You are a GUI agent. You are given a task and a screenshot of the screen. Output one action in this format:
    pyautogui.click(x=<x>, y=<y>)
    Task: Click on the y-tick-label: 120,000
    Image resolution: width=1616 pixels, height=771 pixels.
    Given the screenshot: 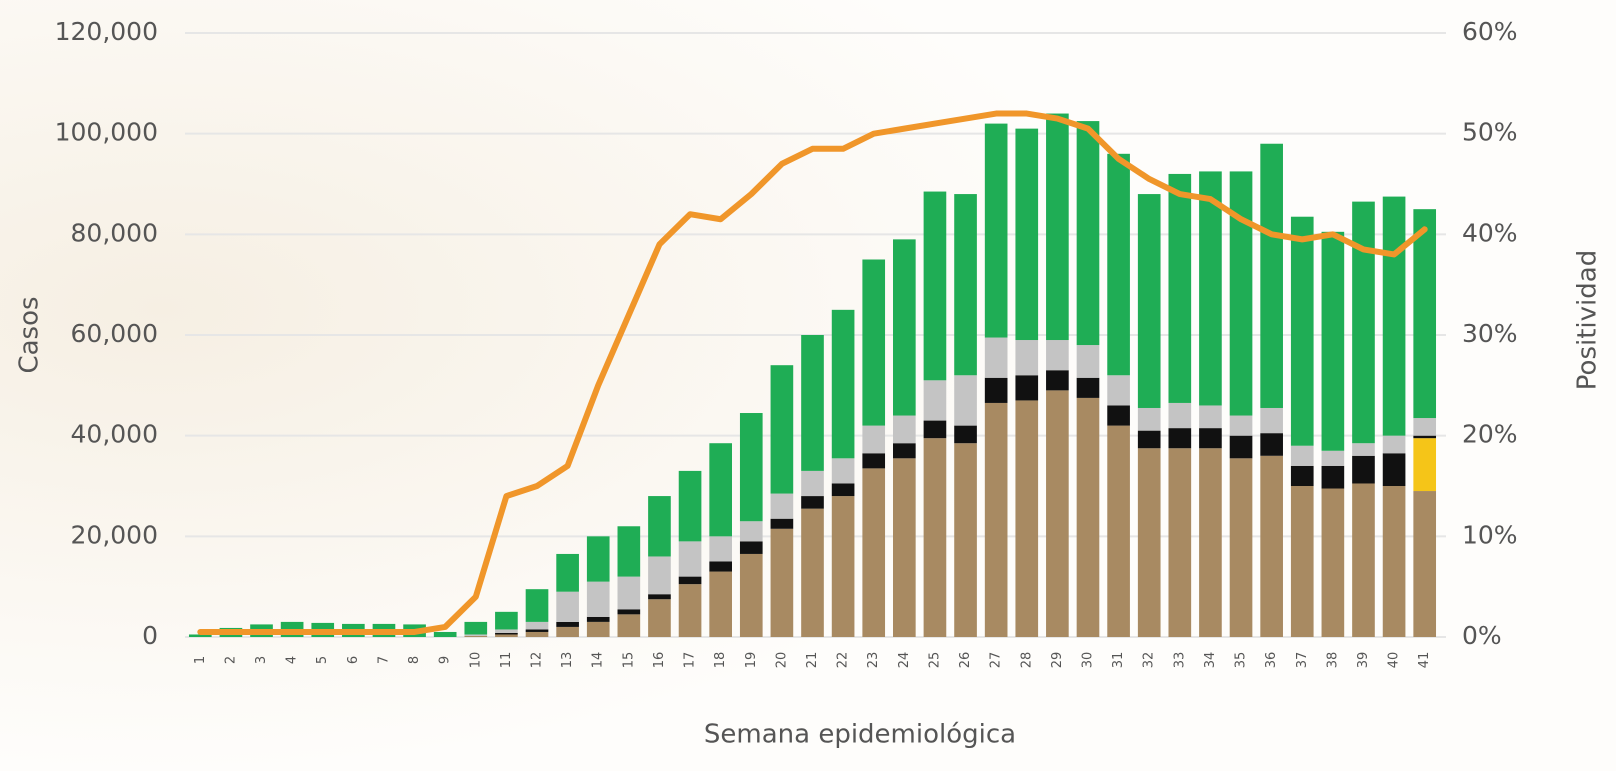 What is the action you would take?
    pyautogui.click(x=106, y=31)
    